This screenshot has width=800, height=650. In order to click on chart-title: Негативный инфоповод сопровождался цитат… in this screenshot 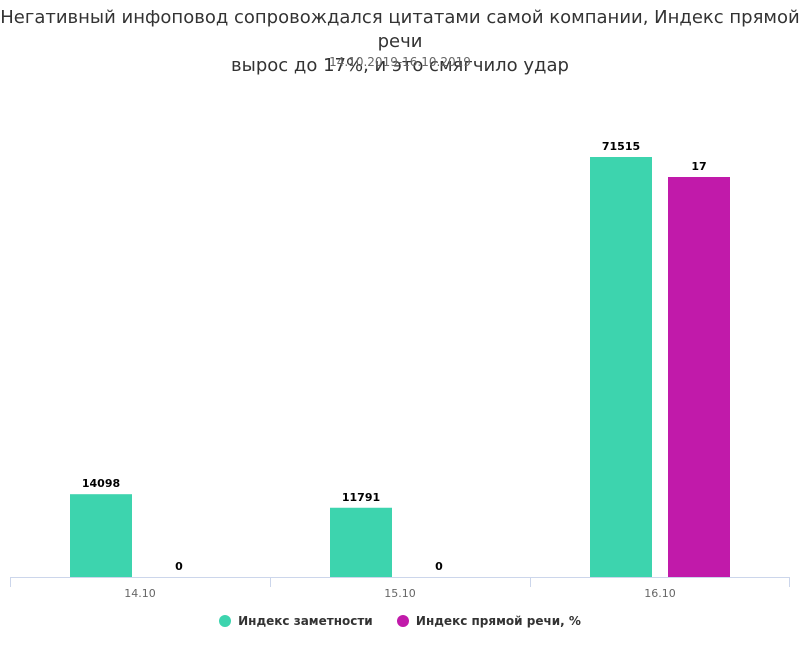, I will do `click(400, 42)`.